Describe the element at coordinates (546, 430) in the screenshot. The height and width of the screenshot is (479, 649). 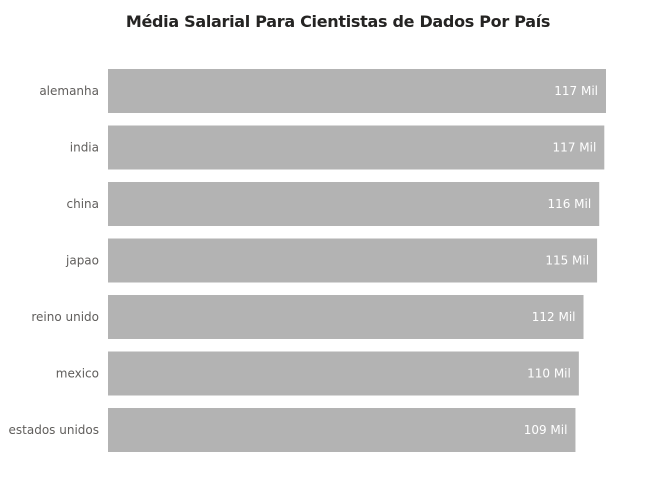
I see `data-label-estados-unidos: 109 Mil` at that location.